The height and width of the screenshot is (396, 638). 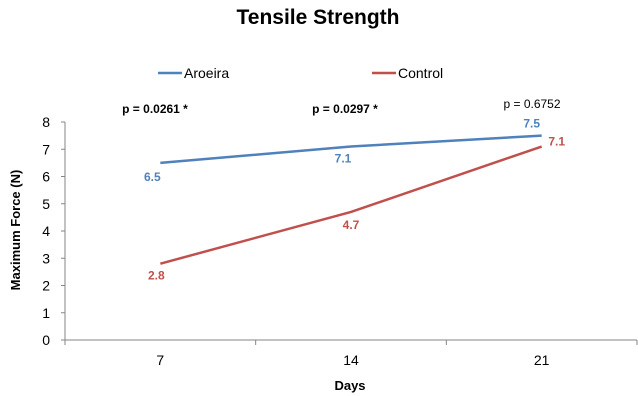 What do you see at coordinates (351, 149) in the screenshot?
I see `series-line-aroeira` at bounding box center [351, 149].